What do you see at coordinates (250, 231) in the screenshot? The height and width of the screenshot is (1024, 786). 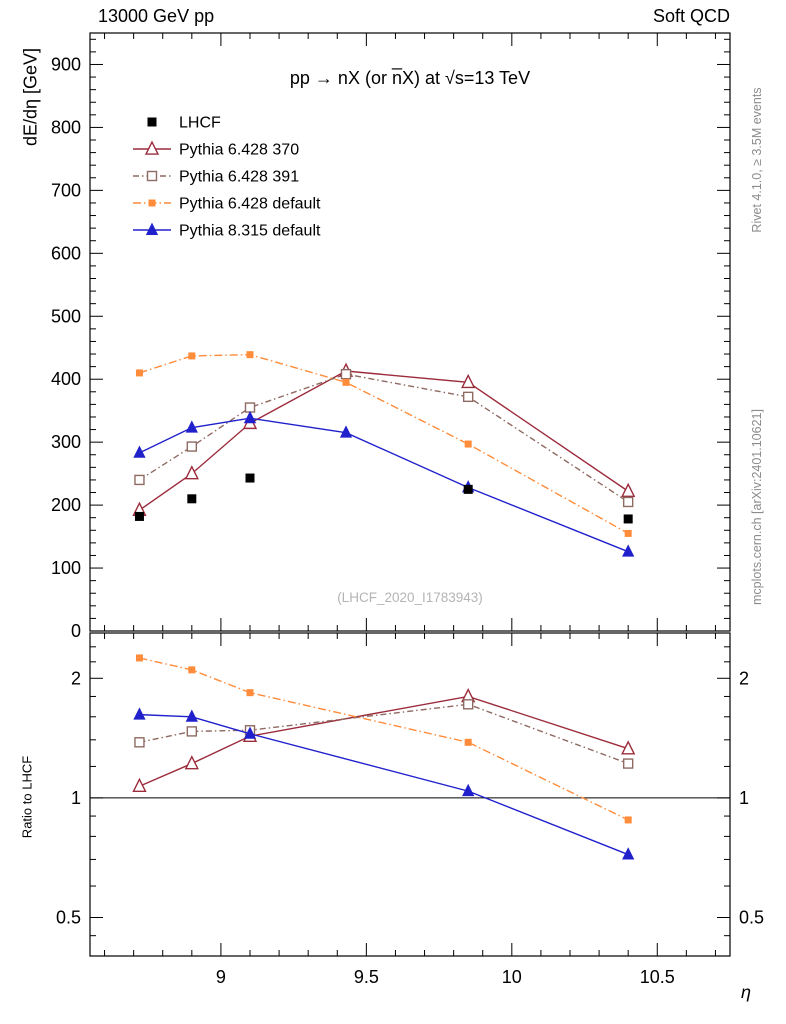 I see `legend-label: Pythia 8.315 default` at bounding box center [250, 231].